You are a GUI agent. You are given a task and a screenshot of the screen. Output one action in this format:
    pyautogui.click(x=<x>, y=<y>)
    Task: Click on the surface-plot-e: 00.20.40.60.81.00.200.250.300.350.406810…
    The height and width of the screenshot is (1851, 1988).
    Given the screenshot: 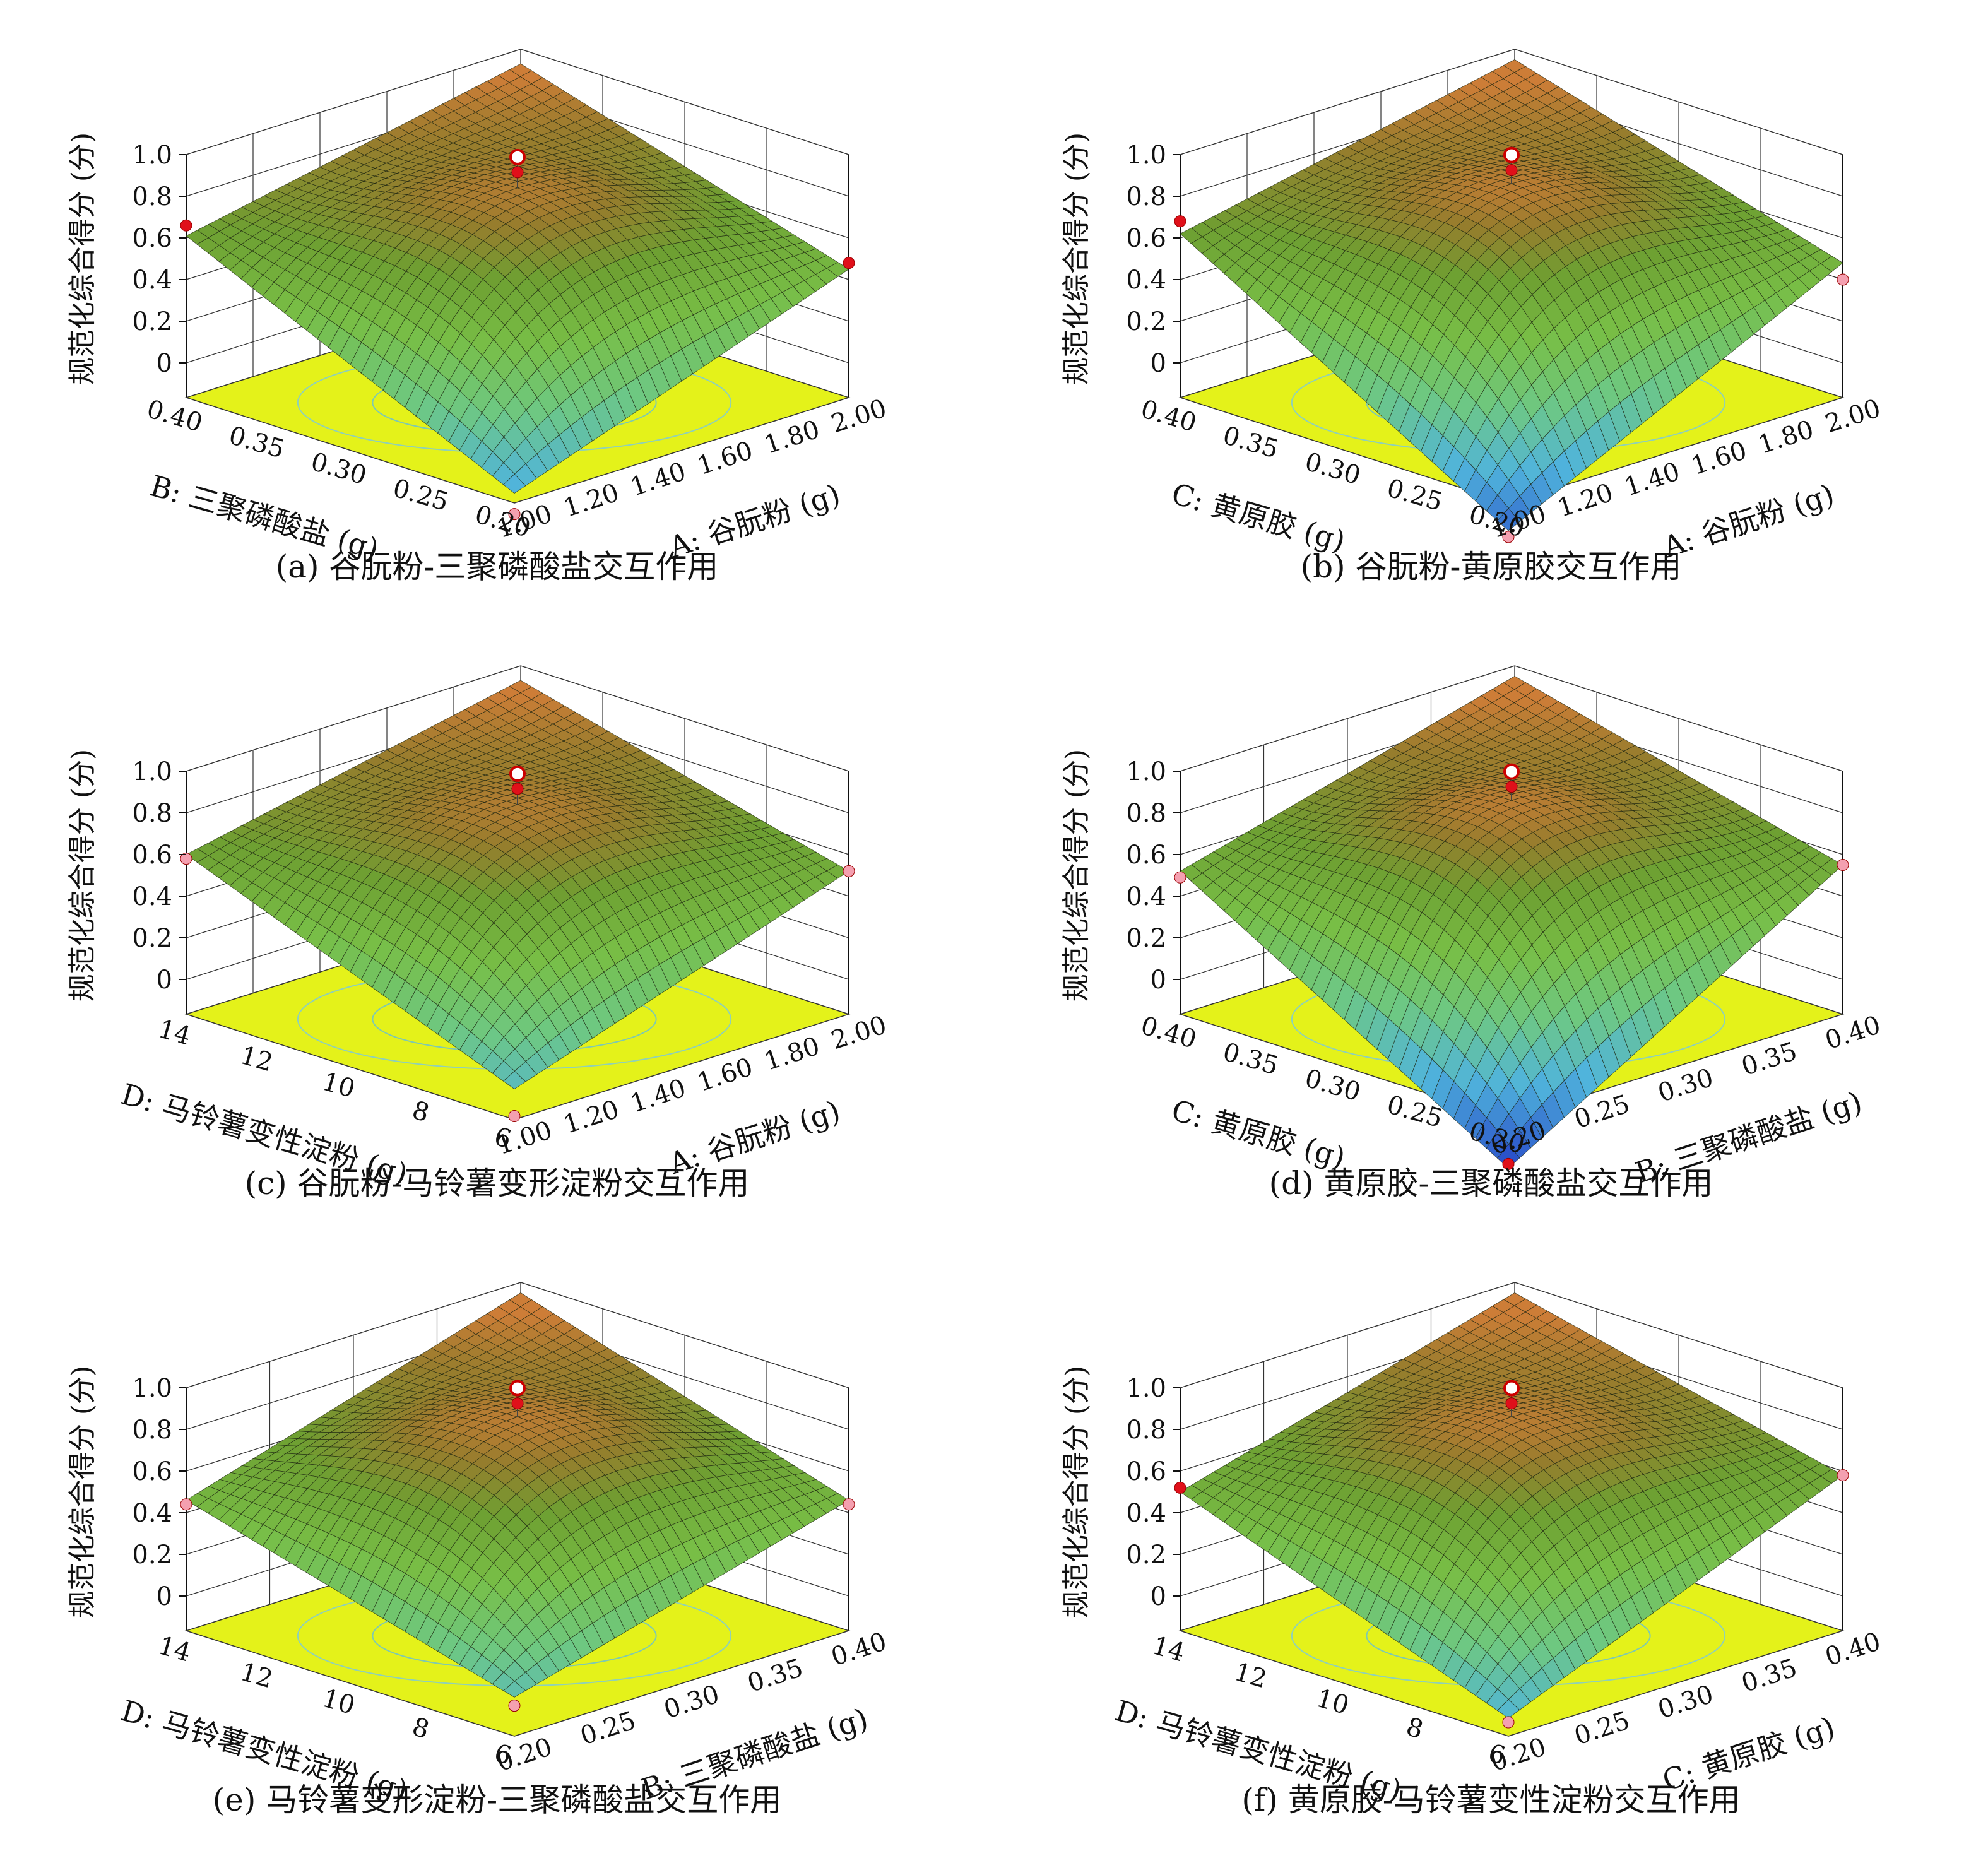 What is the action you would take?
    pyautogui.click(x=478, y=1544)
    